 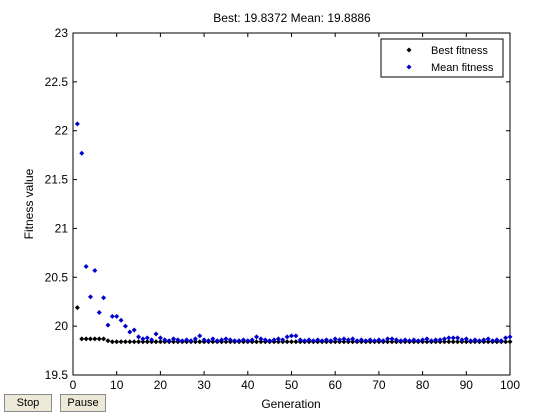 I want to click on y-axis-label: Fitness value, so click(x=29, y=203).